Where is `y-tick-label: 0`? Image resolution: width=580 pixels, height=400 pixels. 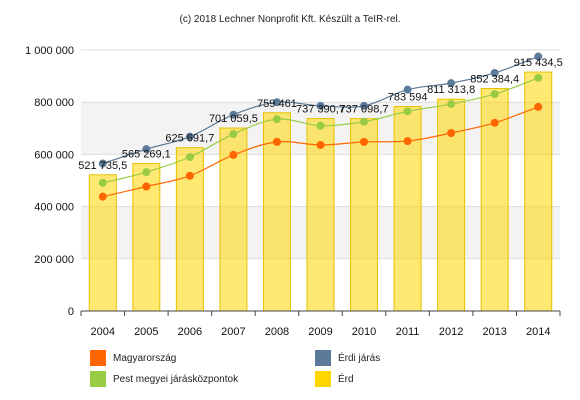
y-tick-label: 0 is located at coordinates (71, 312).